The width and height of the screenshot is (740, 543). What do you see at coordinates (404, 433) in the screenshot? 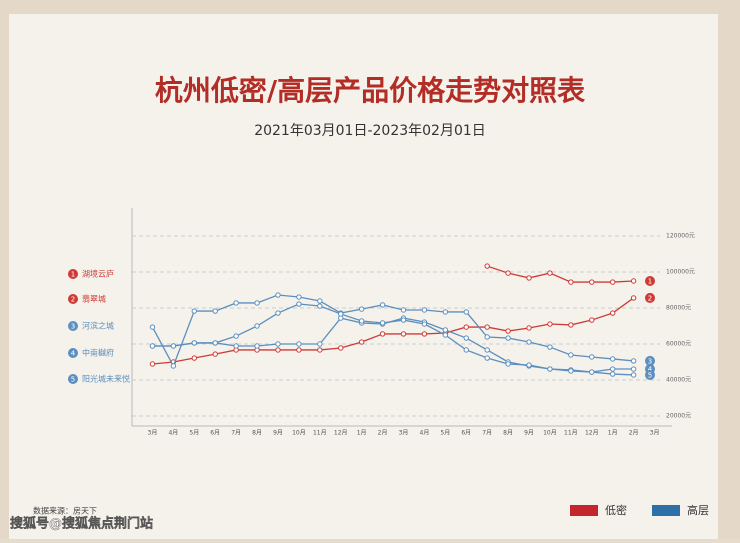
I see `x-tick-label: 3月` at bounding box center [404, 433].